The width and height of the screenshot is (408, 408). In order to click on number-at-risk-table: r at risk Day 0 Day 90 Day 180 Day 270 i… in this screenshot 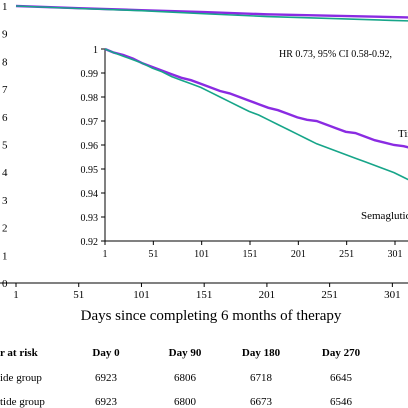, I will do `click(180, 377)`.